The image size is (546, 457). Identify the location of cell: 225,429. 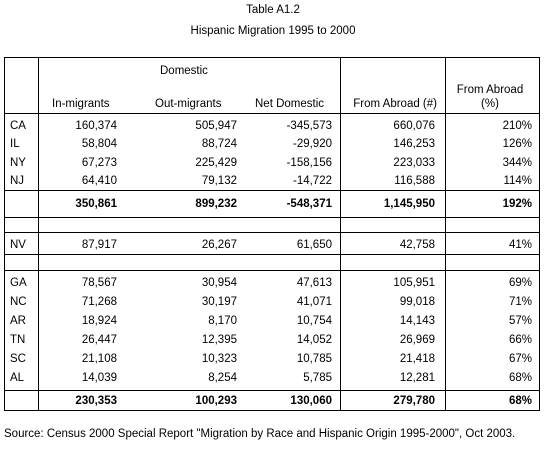
(216, 163).